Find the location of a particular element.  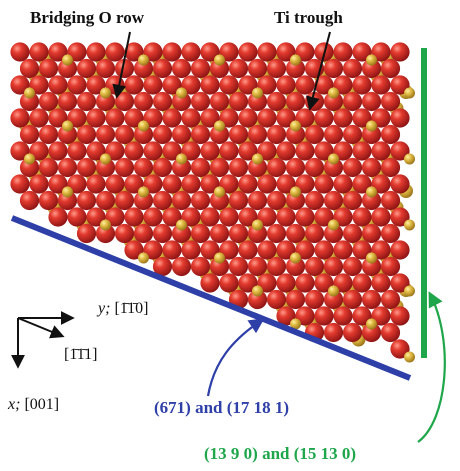

green-plane-pointer-arrow is located at coordinates (431, 367).